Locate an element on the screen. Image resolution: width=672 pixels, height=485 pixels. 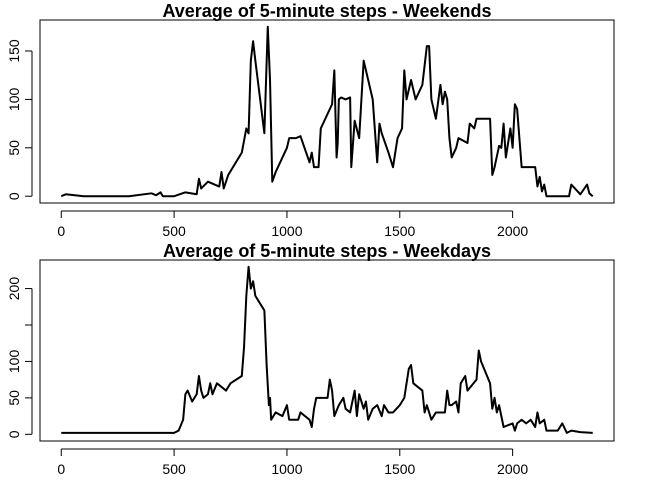
y-tick-label: 200 is located at coordinates (14, 289).